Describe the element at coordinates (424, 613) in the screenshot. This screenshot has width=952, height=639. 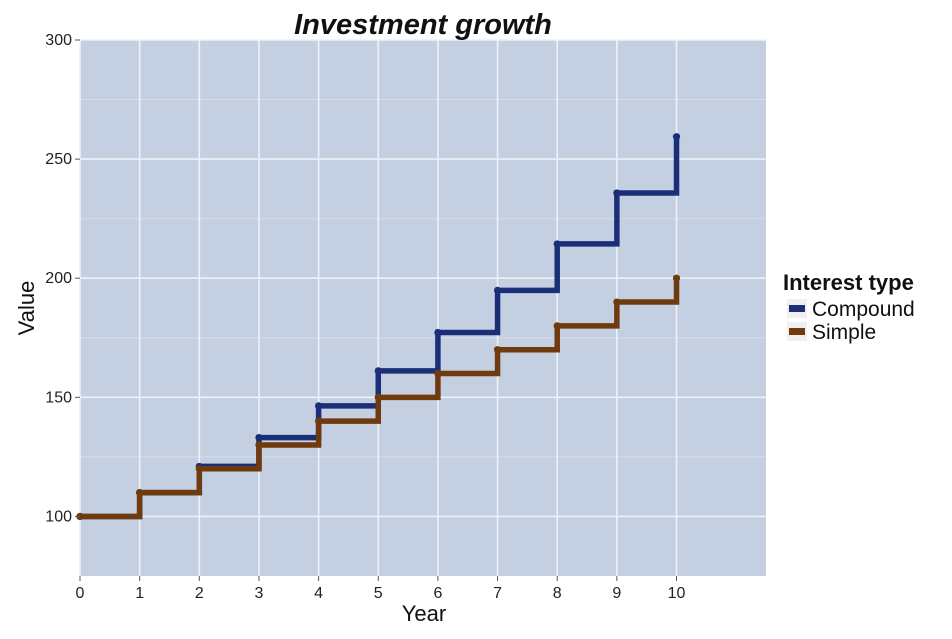
I see `x-axis-label: Year` at that location.